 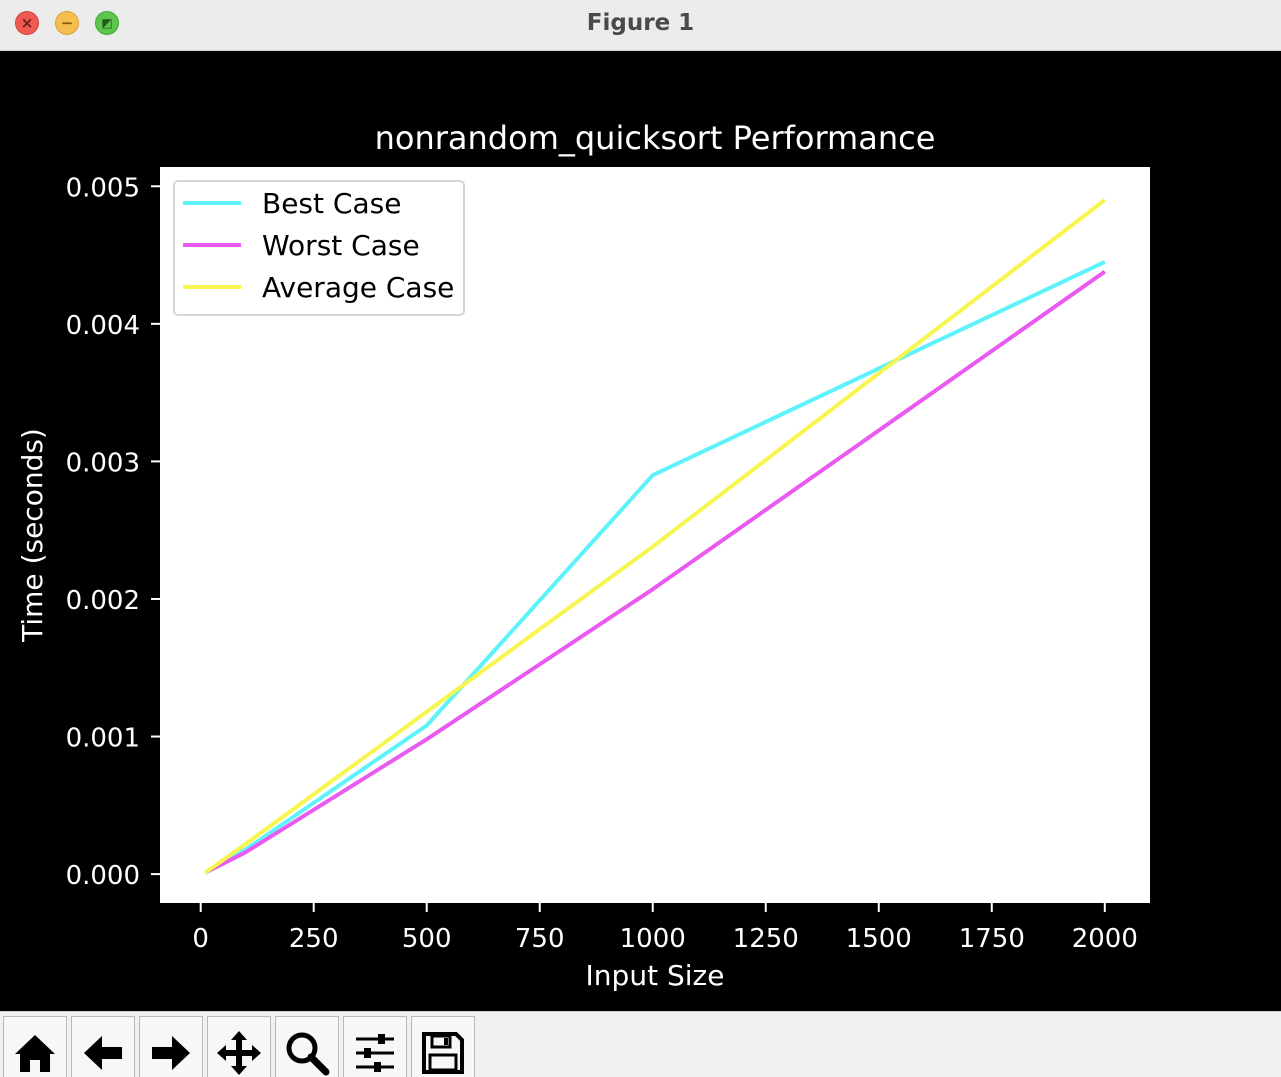 I want to click on close-icon: ×, so click(x=27, y=23).